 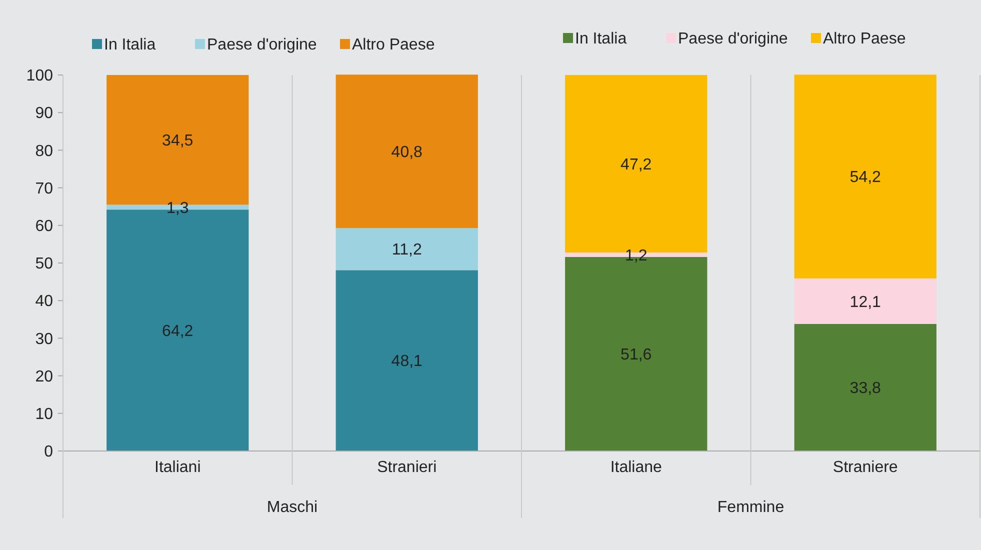 I want to click on y-tick-label: 100, so click(x=40, y=76).